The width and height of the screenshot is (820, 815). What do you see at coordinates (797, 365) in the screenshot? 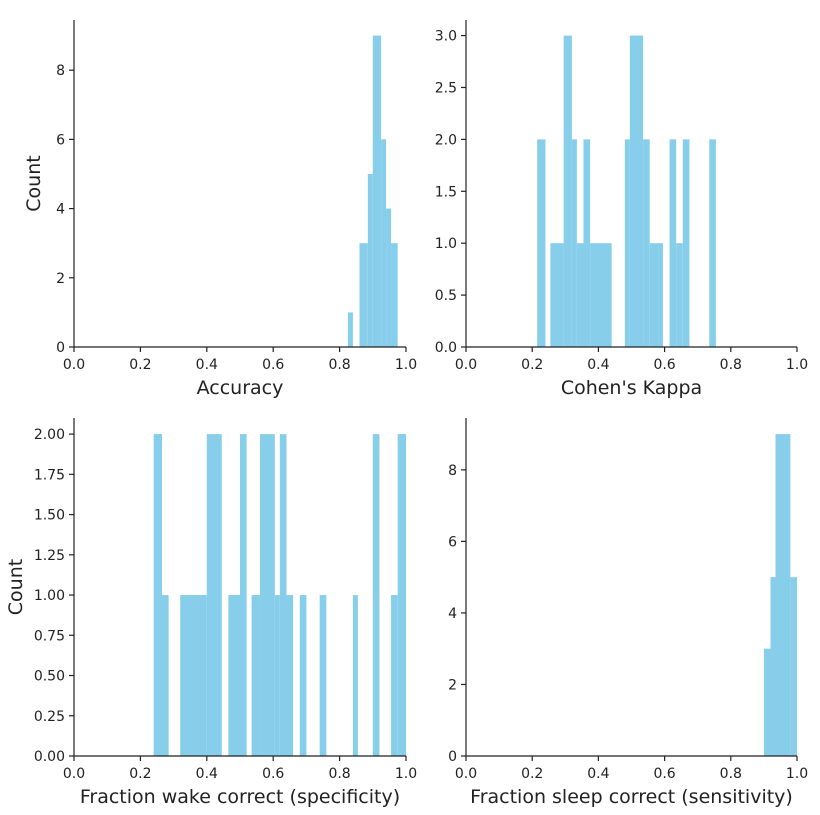
I see `kappa-xtick-label: 1.0` at bounding box center [797, 365].